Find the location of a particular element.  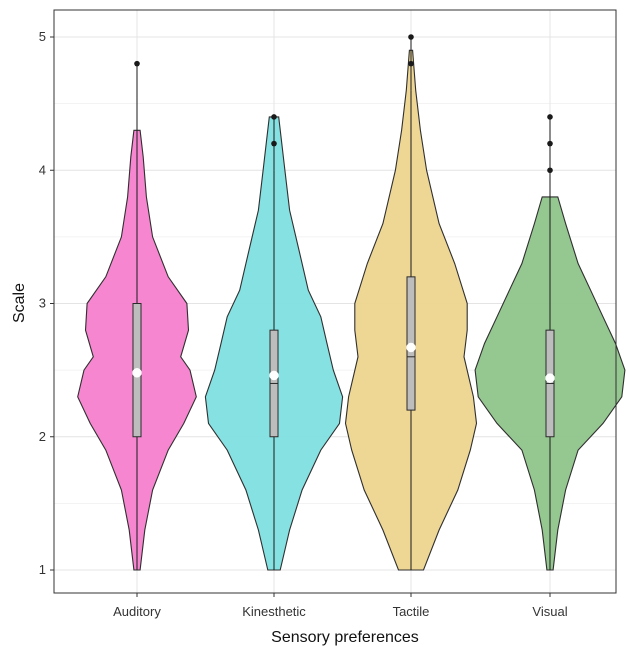

y-tick-label: 1 is located at coordinates (42, 569).